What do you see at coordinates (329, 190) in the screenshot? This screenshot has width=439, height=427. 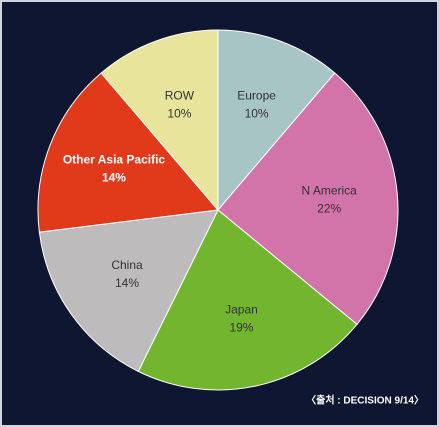 I see `slice-label: N America` at bounding box center [329, 190].